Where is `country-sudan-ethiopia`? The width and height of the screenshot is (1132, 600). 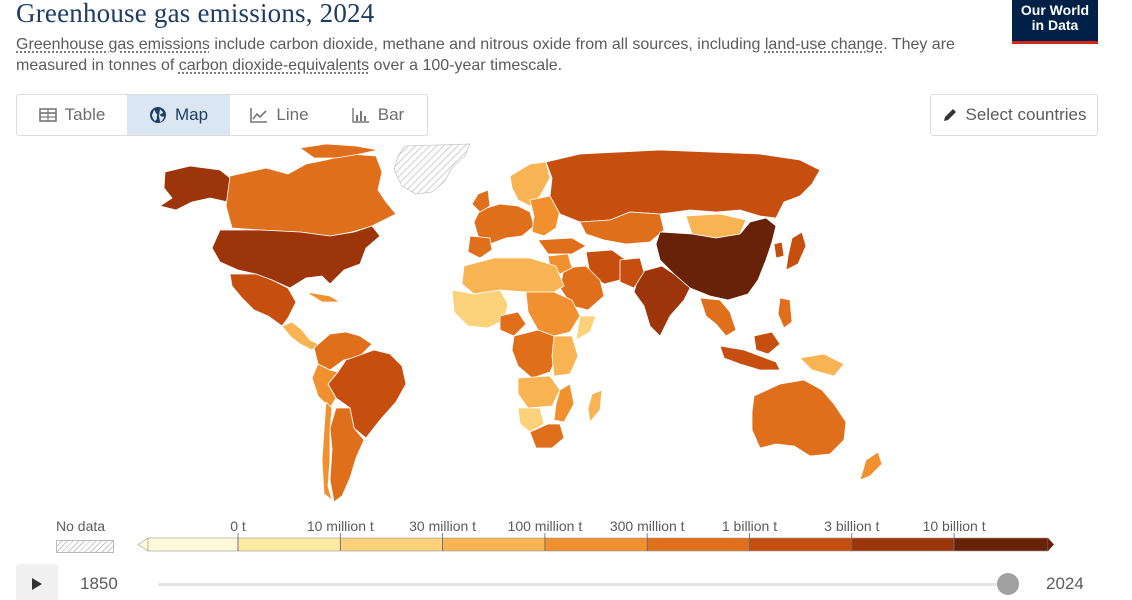 country-sudan-ethiopia is located at coordinates (553, 314).